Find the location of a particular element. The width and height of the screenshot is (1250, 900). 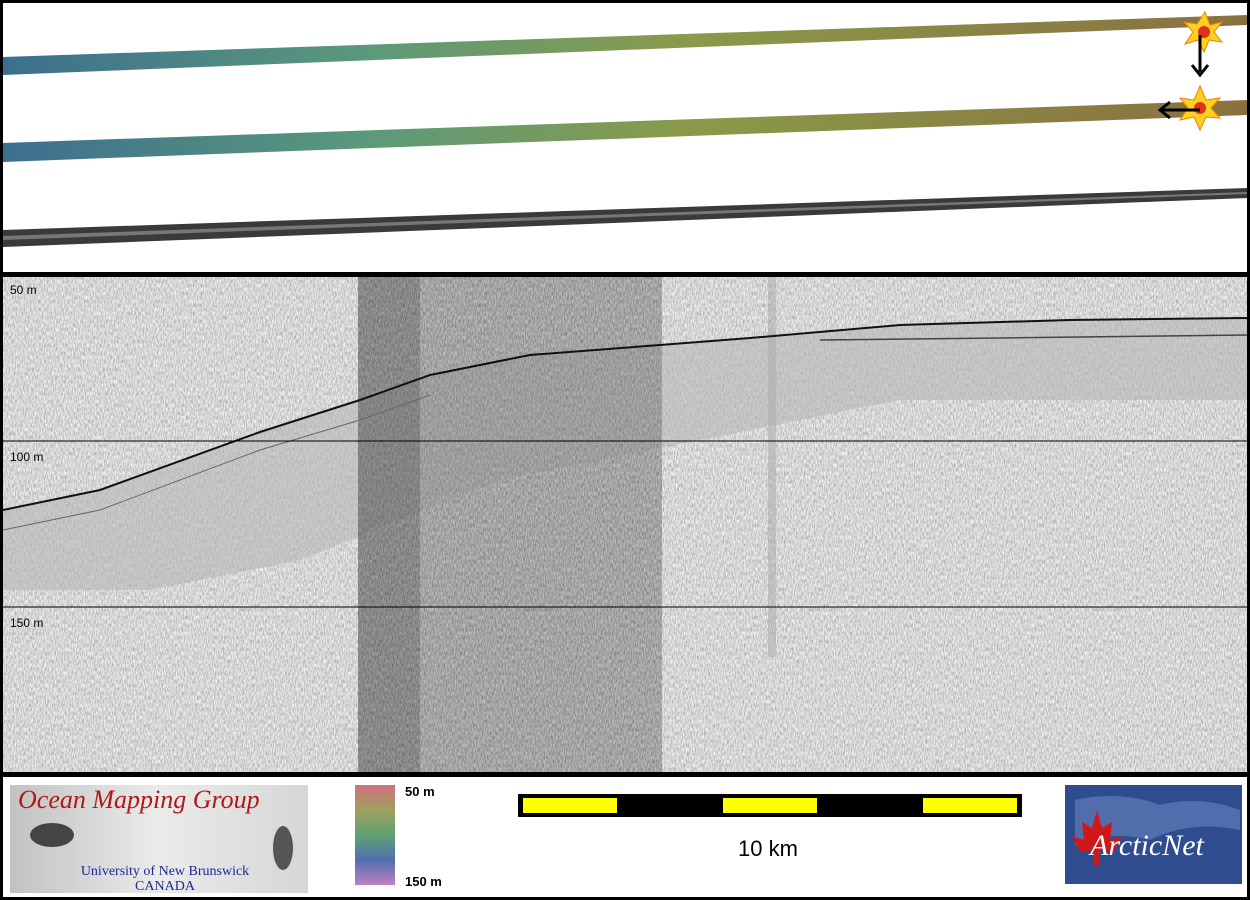

scalebar: 10 km is located at coordinates (770, 827).